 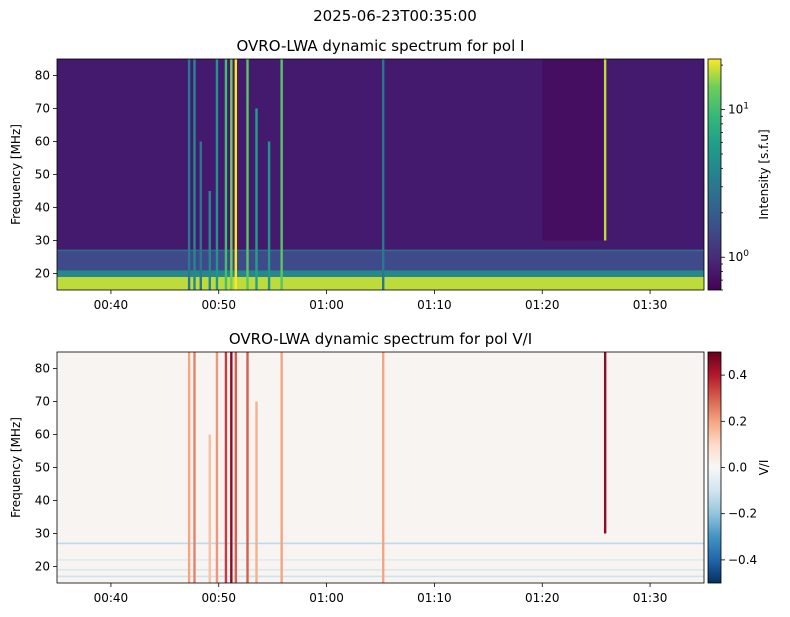 What do you see at coordinates (738, 109) in the screenshot?
I see `colorbar-tick-label: 10¹` at bounding box center [738, 109].